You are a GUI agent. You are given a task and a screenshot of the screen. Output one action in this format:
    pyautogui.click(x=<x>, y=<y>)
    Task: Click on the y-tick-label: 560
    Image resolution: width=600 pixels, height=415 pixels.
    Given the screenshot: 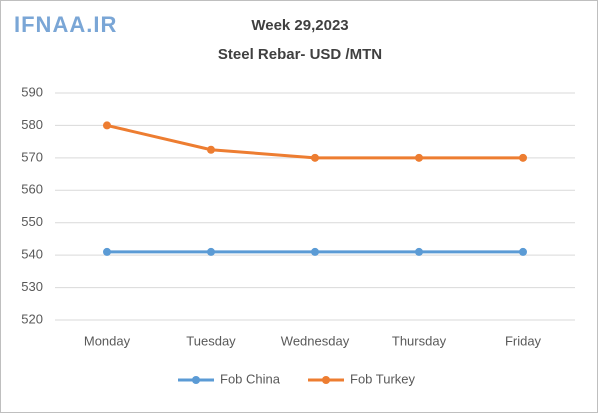 What is the action you would take?
    pyautogui.click(x=32, y=189)
    